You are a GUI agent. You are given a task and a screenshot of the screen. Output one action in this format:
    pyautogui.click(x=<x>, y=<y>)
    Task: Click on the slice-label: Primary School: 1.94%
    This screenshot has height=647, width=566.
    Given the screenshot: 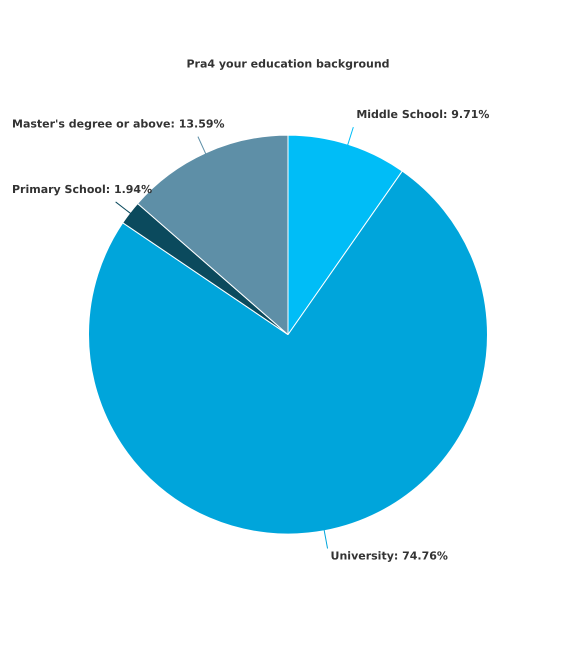 What is the action you would take?
    pyautogui.click(x=82, y=189)
    